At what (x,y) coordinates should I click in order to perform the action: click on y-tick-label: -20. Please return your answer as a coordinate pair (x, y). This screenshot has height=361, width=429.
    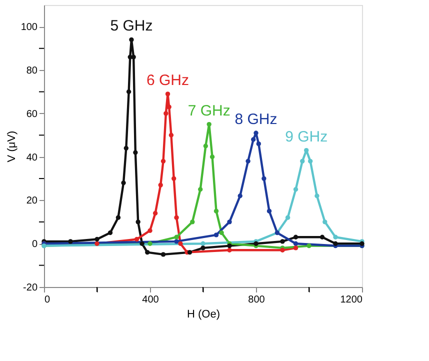
    Looking at the image, I should click on (30, 288).